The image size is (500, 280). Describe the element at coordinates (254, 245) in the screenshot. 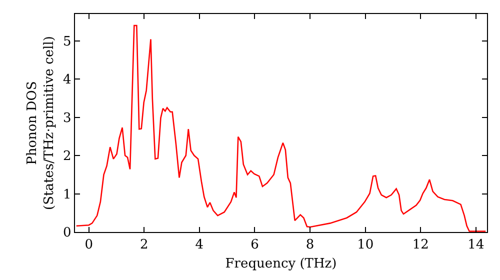

I see `x-tick-label: 6` at that location.